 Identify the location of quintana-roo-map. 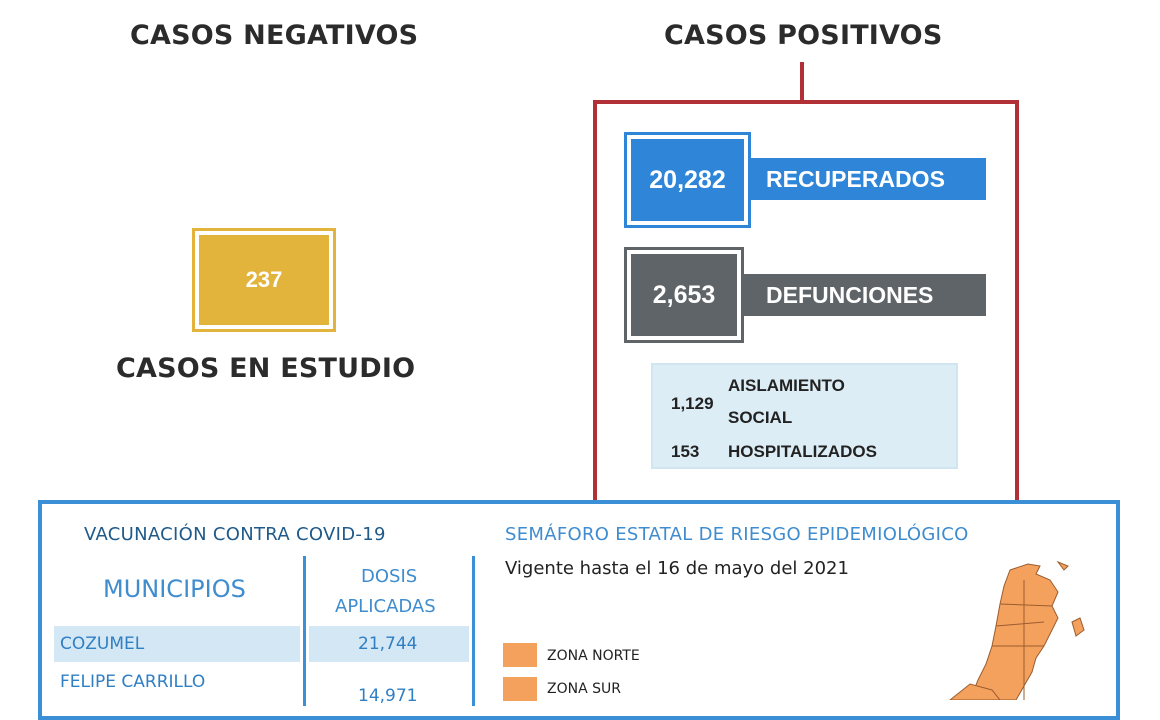
(1017, 630).